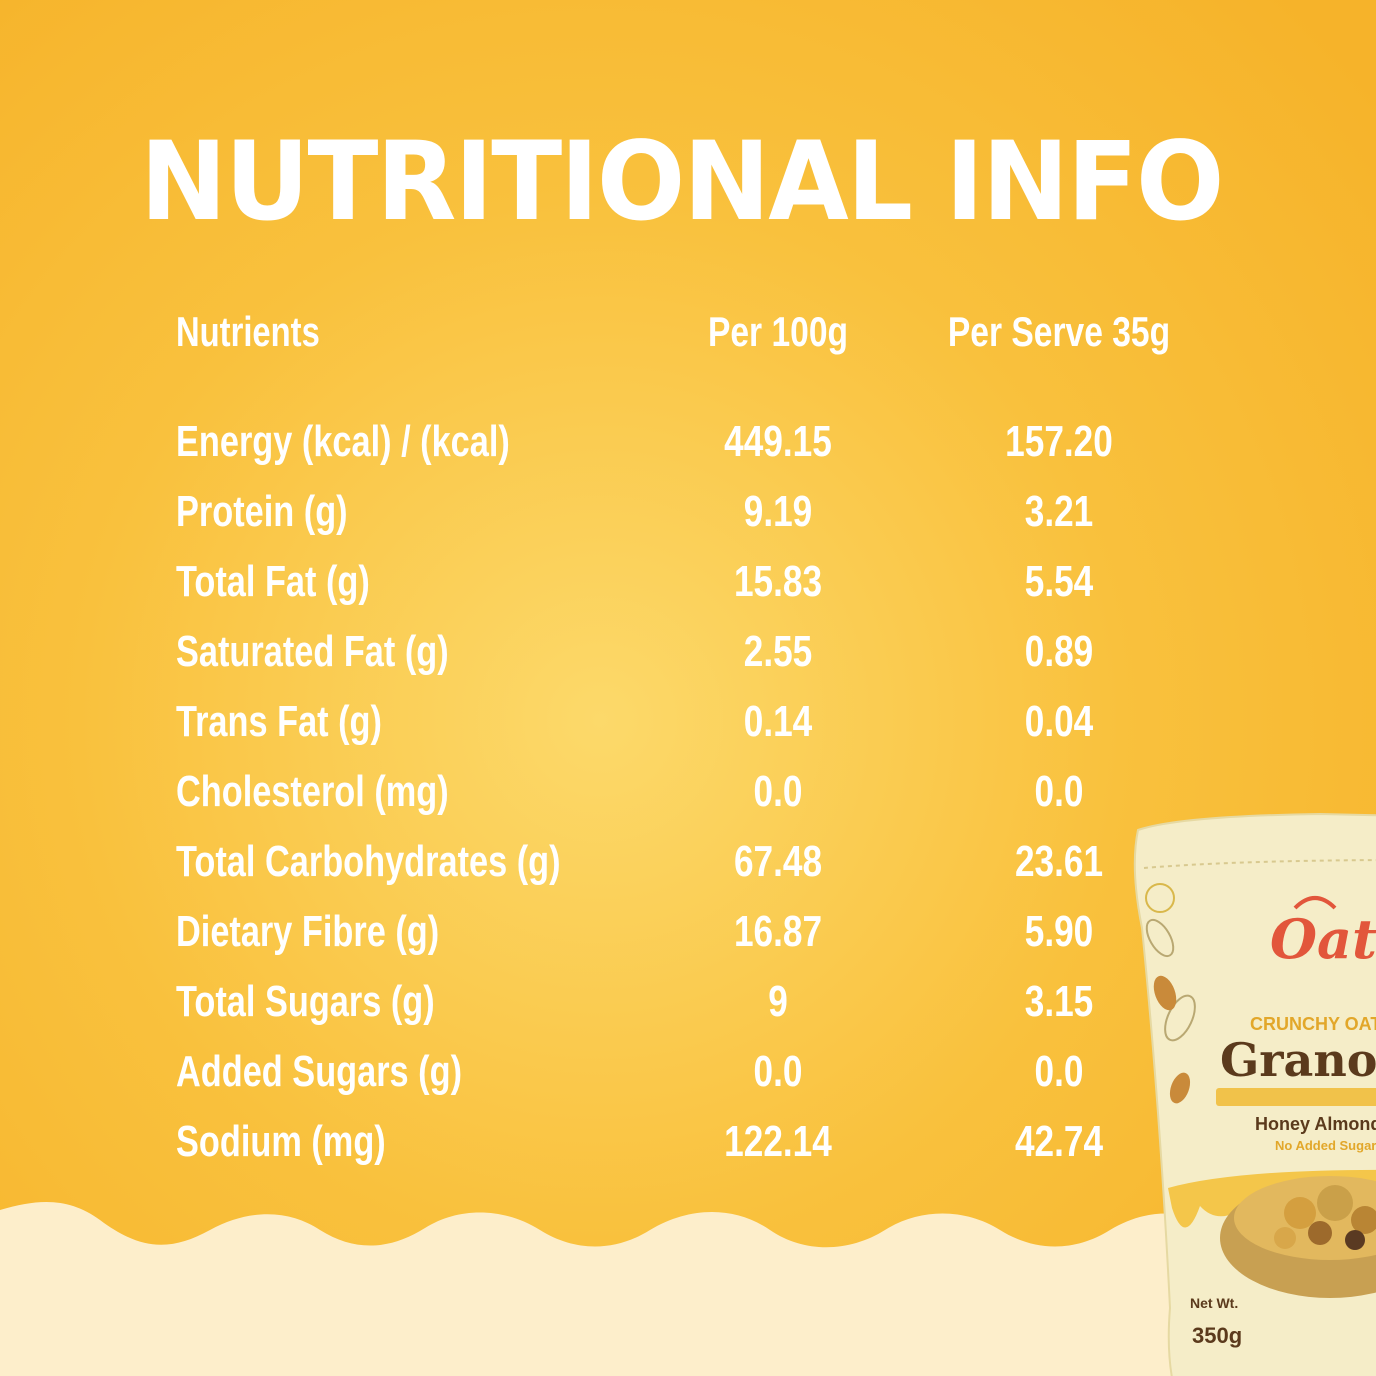 The height and width of the screenshot is (1376, 1376). I want to click on per-serve-value: 5.54, so click(1059, 581).